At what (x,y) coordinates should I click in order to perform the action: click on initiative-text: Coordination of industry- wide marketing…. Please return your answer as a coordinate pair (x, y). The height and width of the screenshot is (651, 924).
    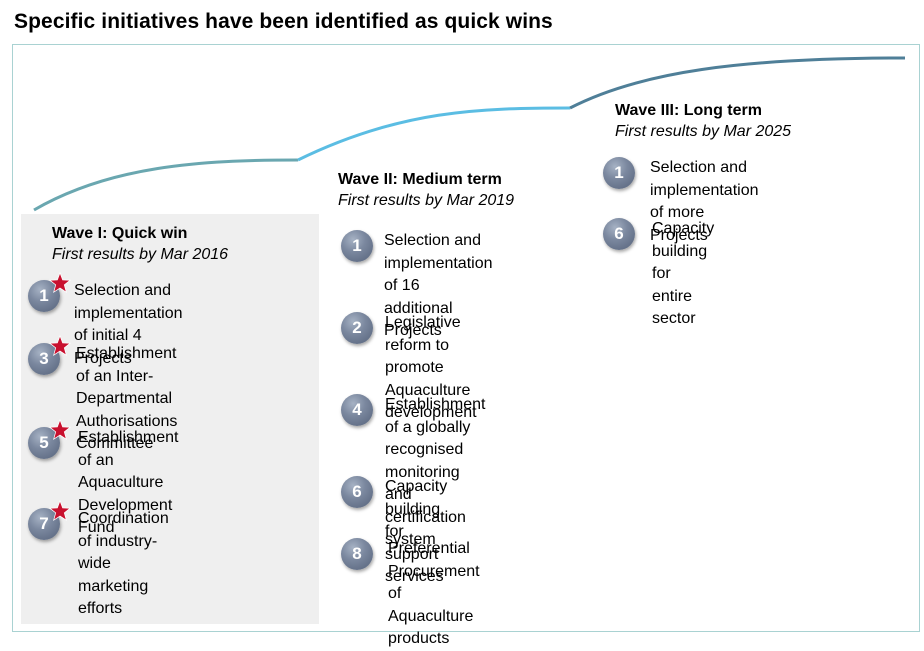
    Looking at the image, I should click on (123, 563).